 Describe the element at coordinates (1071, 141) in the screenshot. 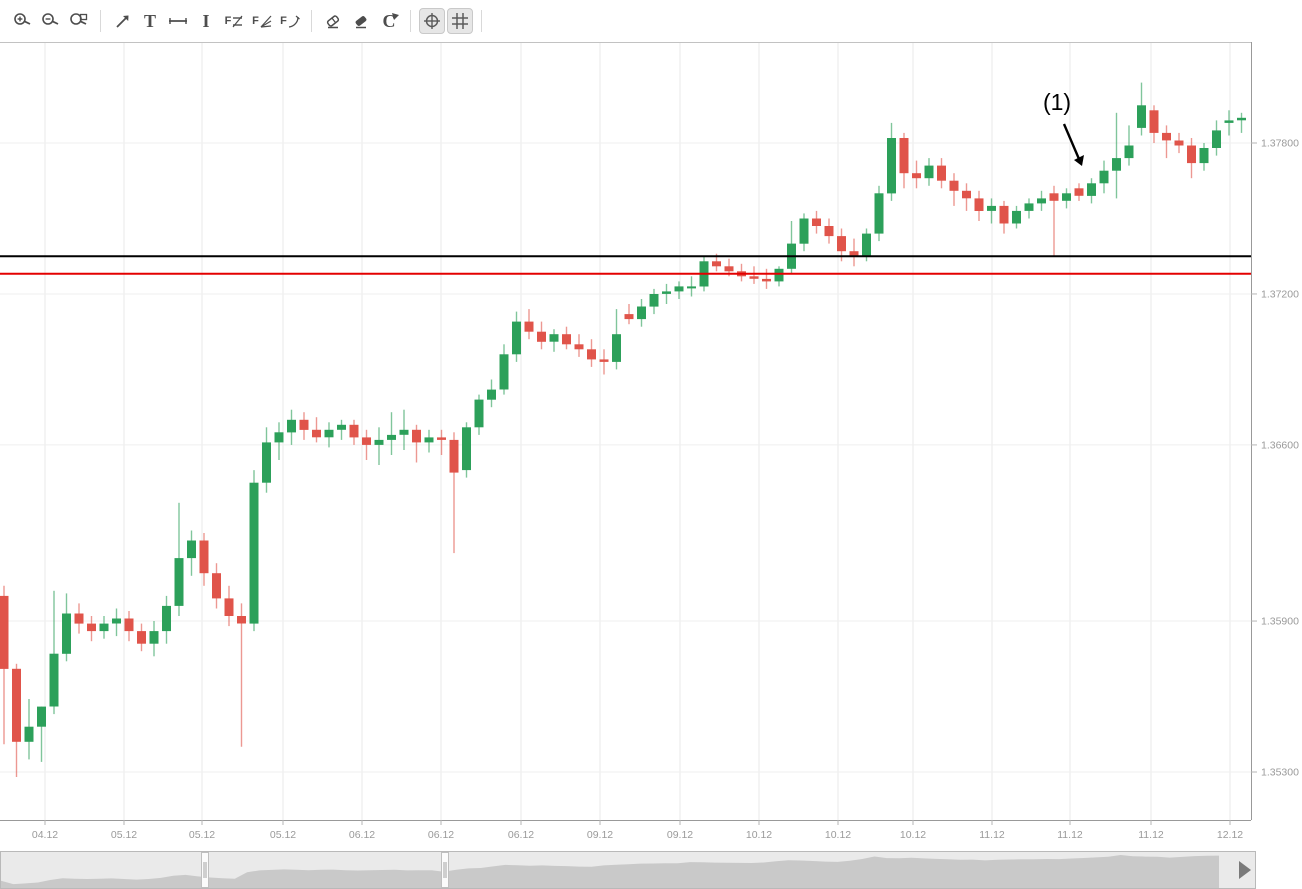

I see `annotation-arrow-line` at that location.